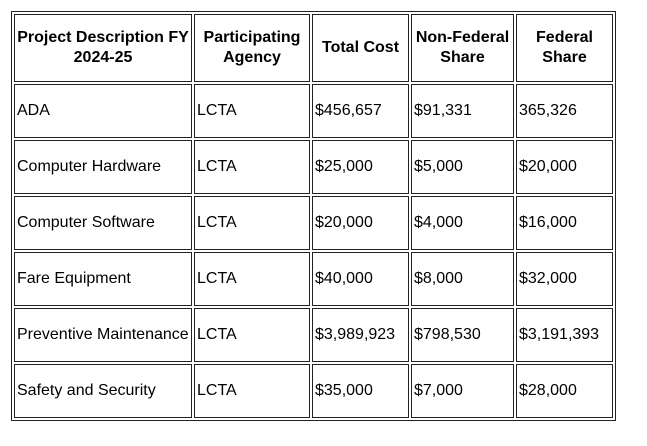  I want to click on cell-total-cost: $456,657, so click(360, 111).